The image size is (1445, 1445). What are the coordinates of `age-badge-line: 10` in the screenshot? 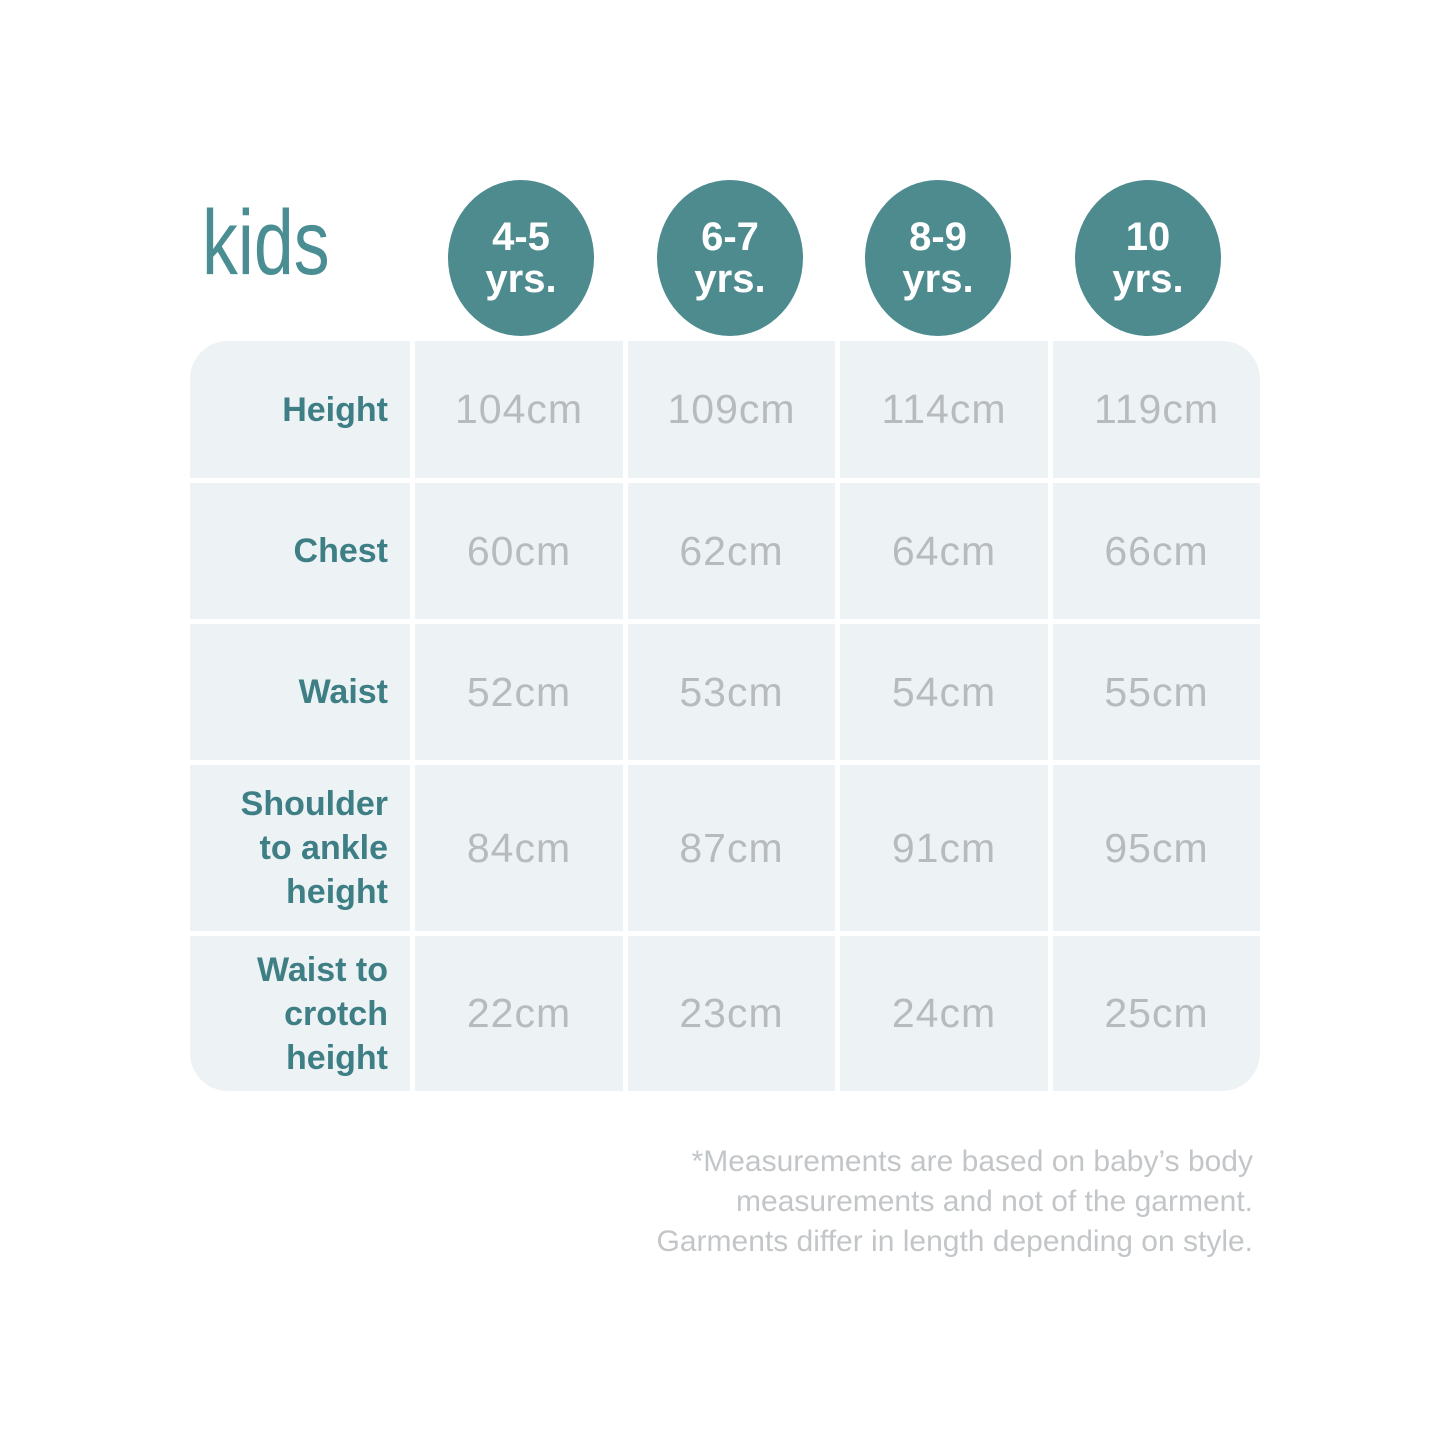 It's located at (1148, 237).